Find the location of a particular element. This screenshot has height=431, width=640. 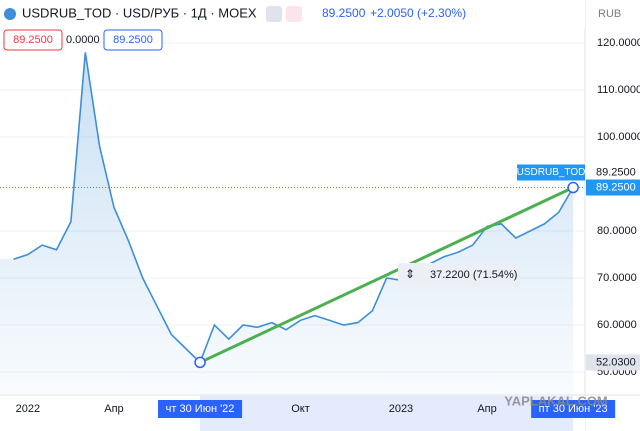

trend-start is located at coordinates (200, 362).